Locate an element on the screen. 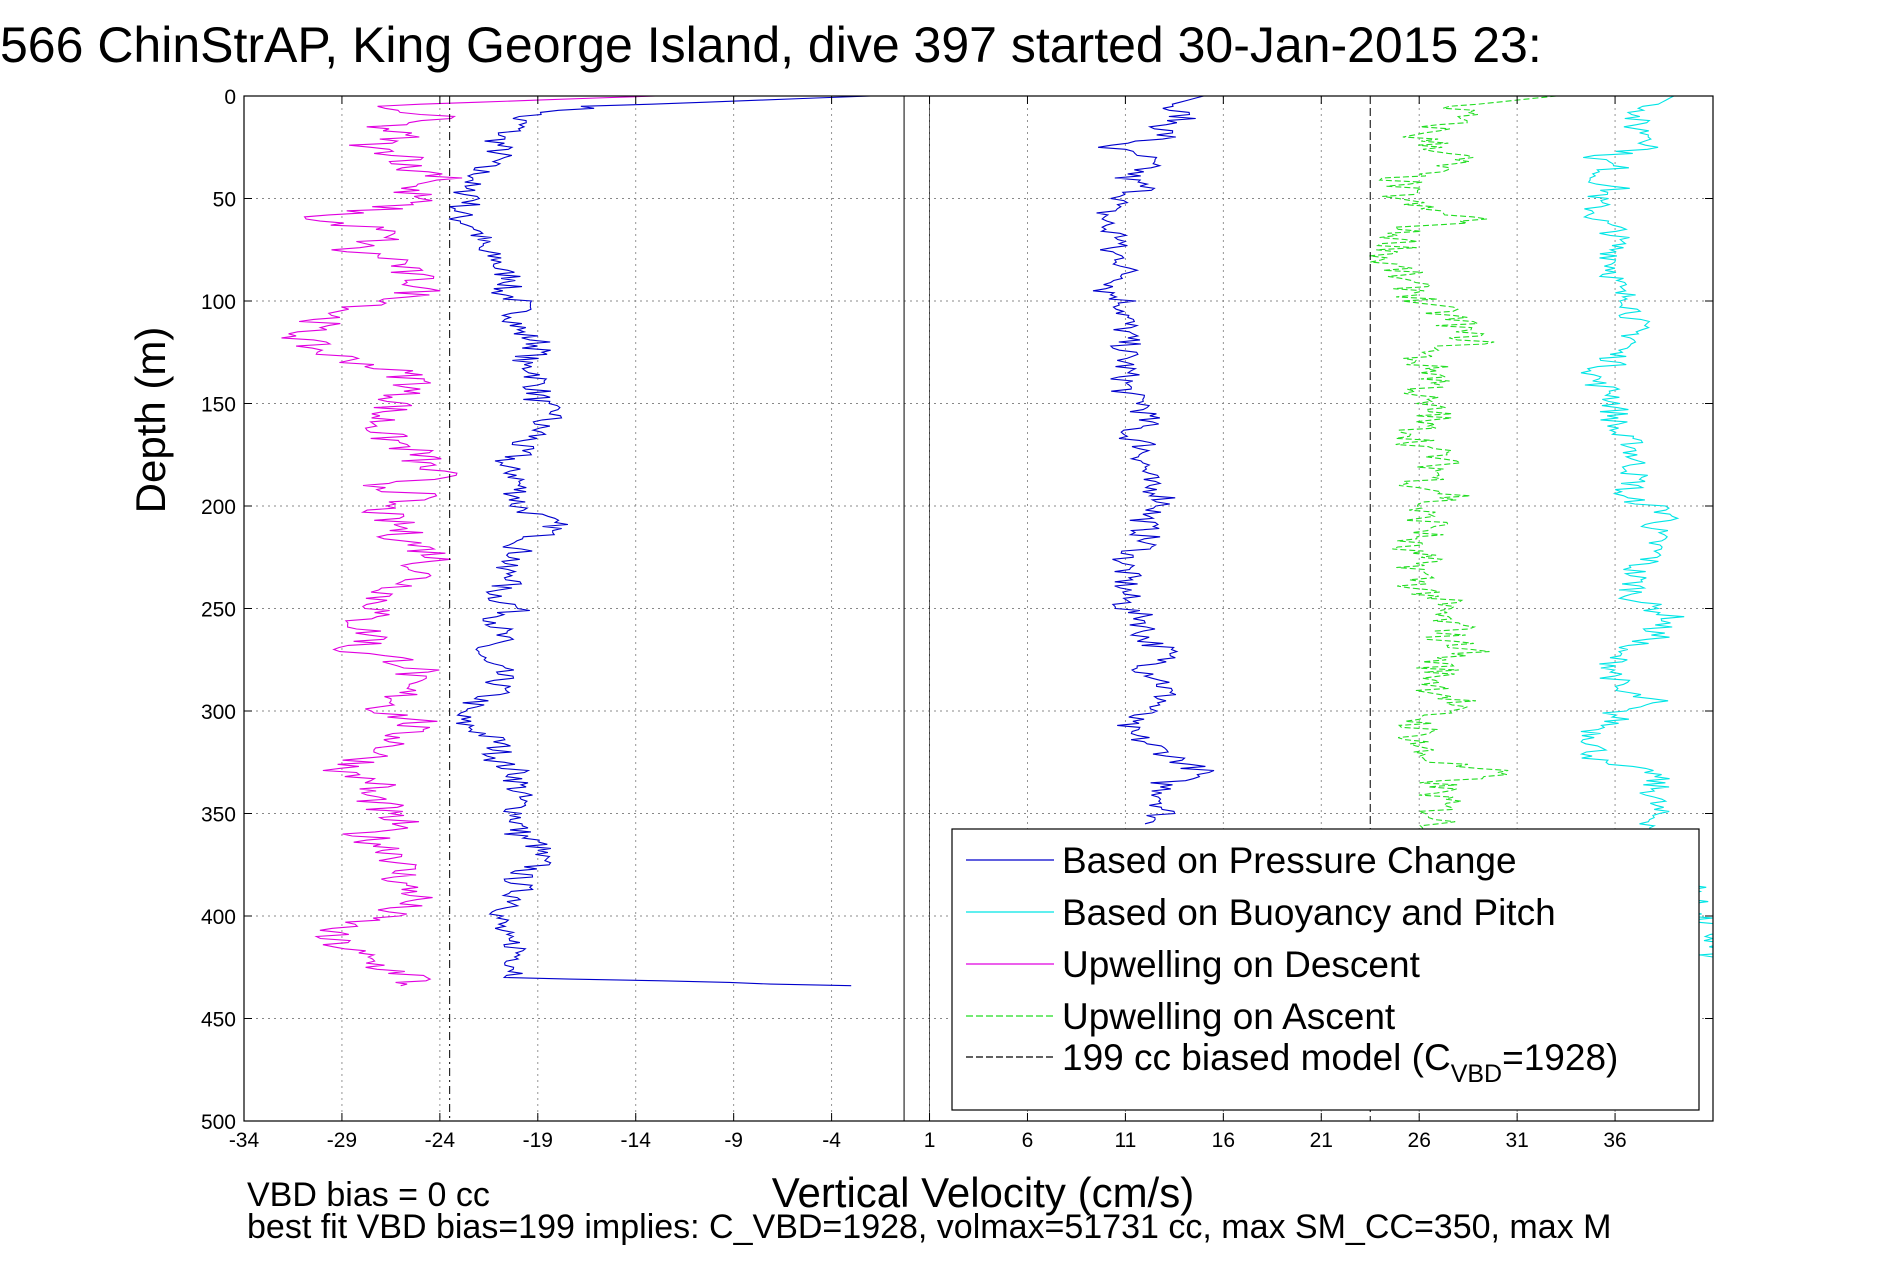 The width and height of the screenshot is (1891, 1262). y-tick-label: 200 is located at coordinates (218, 507).